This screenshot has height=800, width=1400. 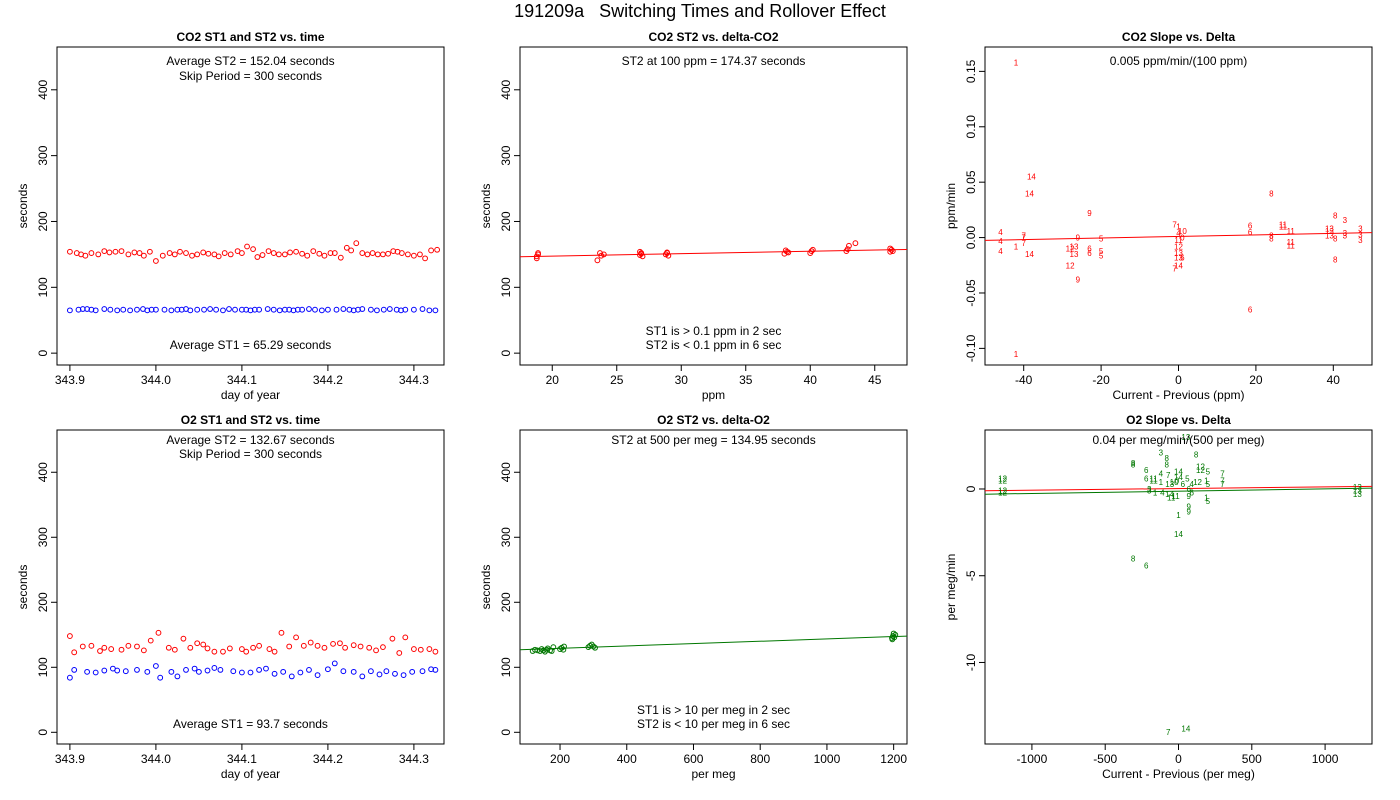 I want to click on y-tick-label: 300, so click(x=43, y=537).